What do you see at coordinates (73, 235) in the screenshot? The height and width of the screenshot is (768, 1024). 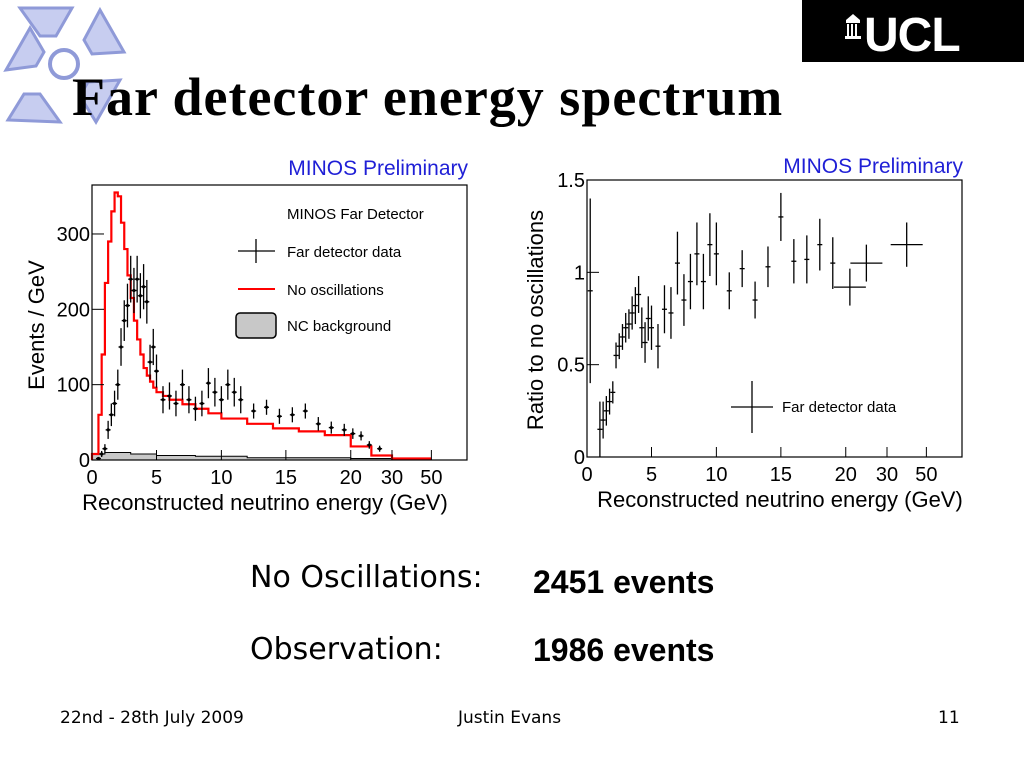 I see `y-tick-label: 300` at bounding box center [73, 235].